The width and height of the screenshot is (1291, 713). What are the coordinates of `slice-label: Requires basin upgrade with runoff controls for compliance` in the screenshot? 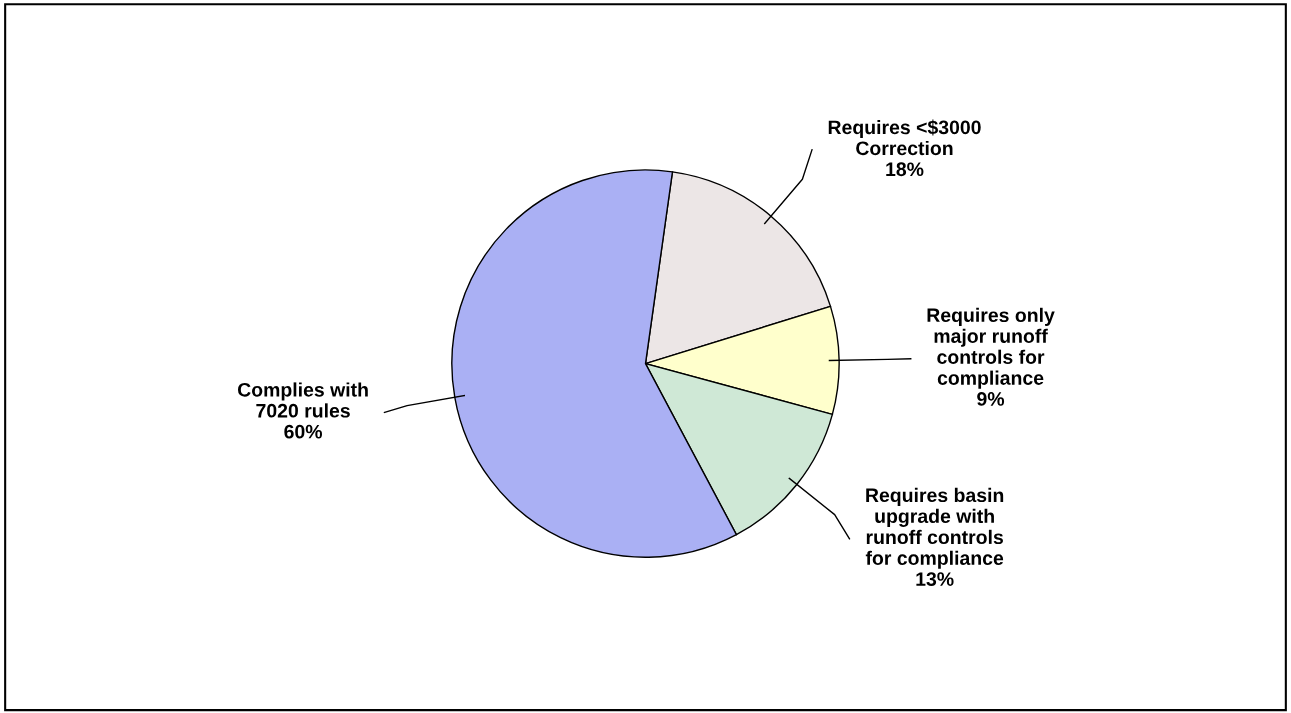 It's located at (934, 528).